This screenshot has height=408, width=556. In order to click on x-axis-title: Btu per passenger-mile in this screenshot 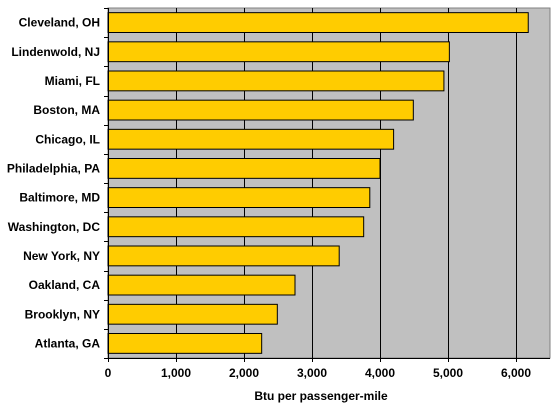, I will do `click(321, 396)`.